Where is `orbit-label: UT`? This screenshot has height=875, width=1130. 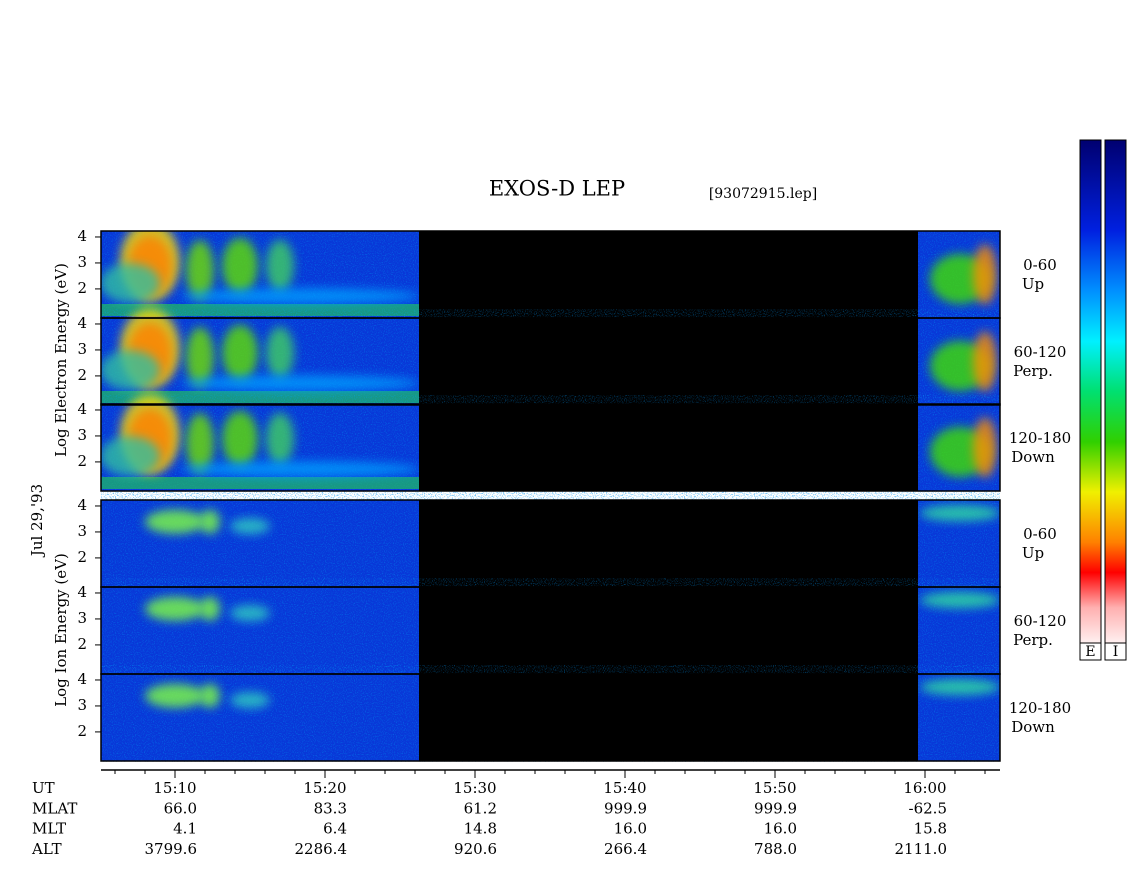 orbit-label: UT is located at coordinates (43, 788).